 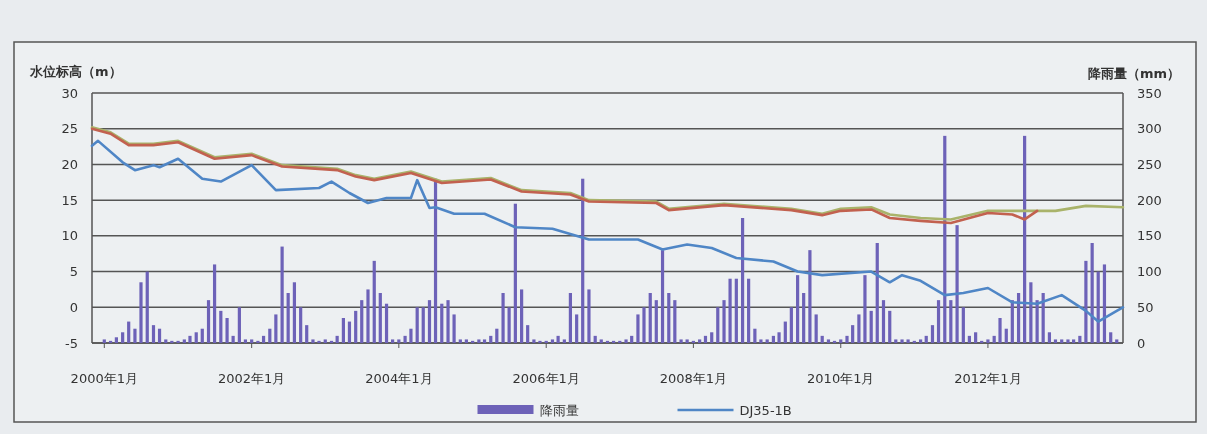 What do you see at coordinates (1149, 164) in the screenshot?
I see `y2-tick-label: 250` at bounding box center [1149, 164].